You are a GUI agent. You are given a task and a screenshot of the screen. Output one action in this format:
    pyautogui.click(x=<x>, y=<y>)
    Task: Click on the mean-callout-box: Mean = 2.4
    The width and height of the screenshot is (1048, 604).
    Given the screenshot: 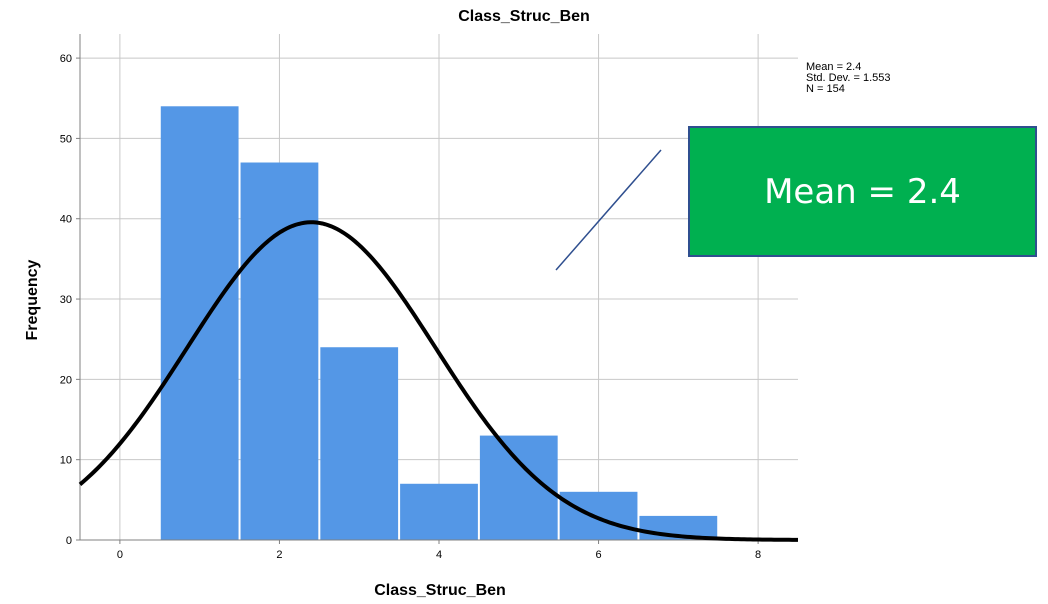 What is the action you would take?
    pyautogui.click(x=862, y=191)
    